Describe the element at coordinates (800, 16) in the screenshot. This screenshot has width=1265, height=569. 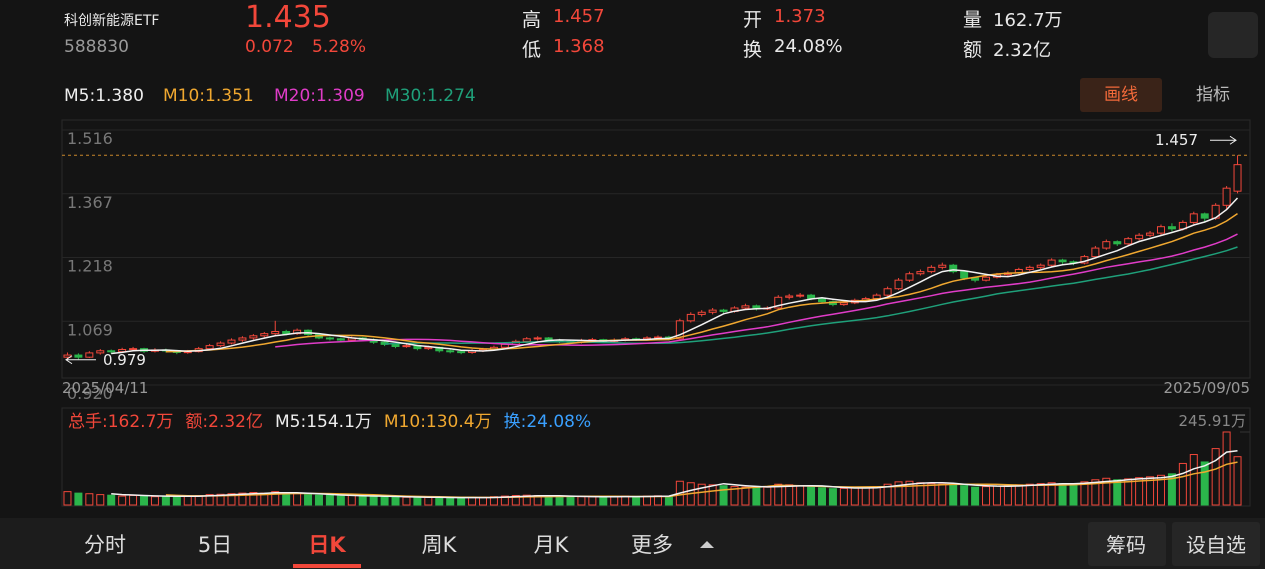
I see `value: 1.373` at that location.